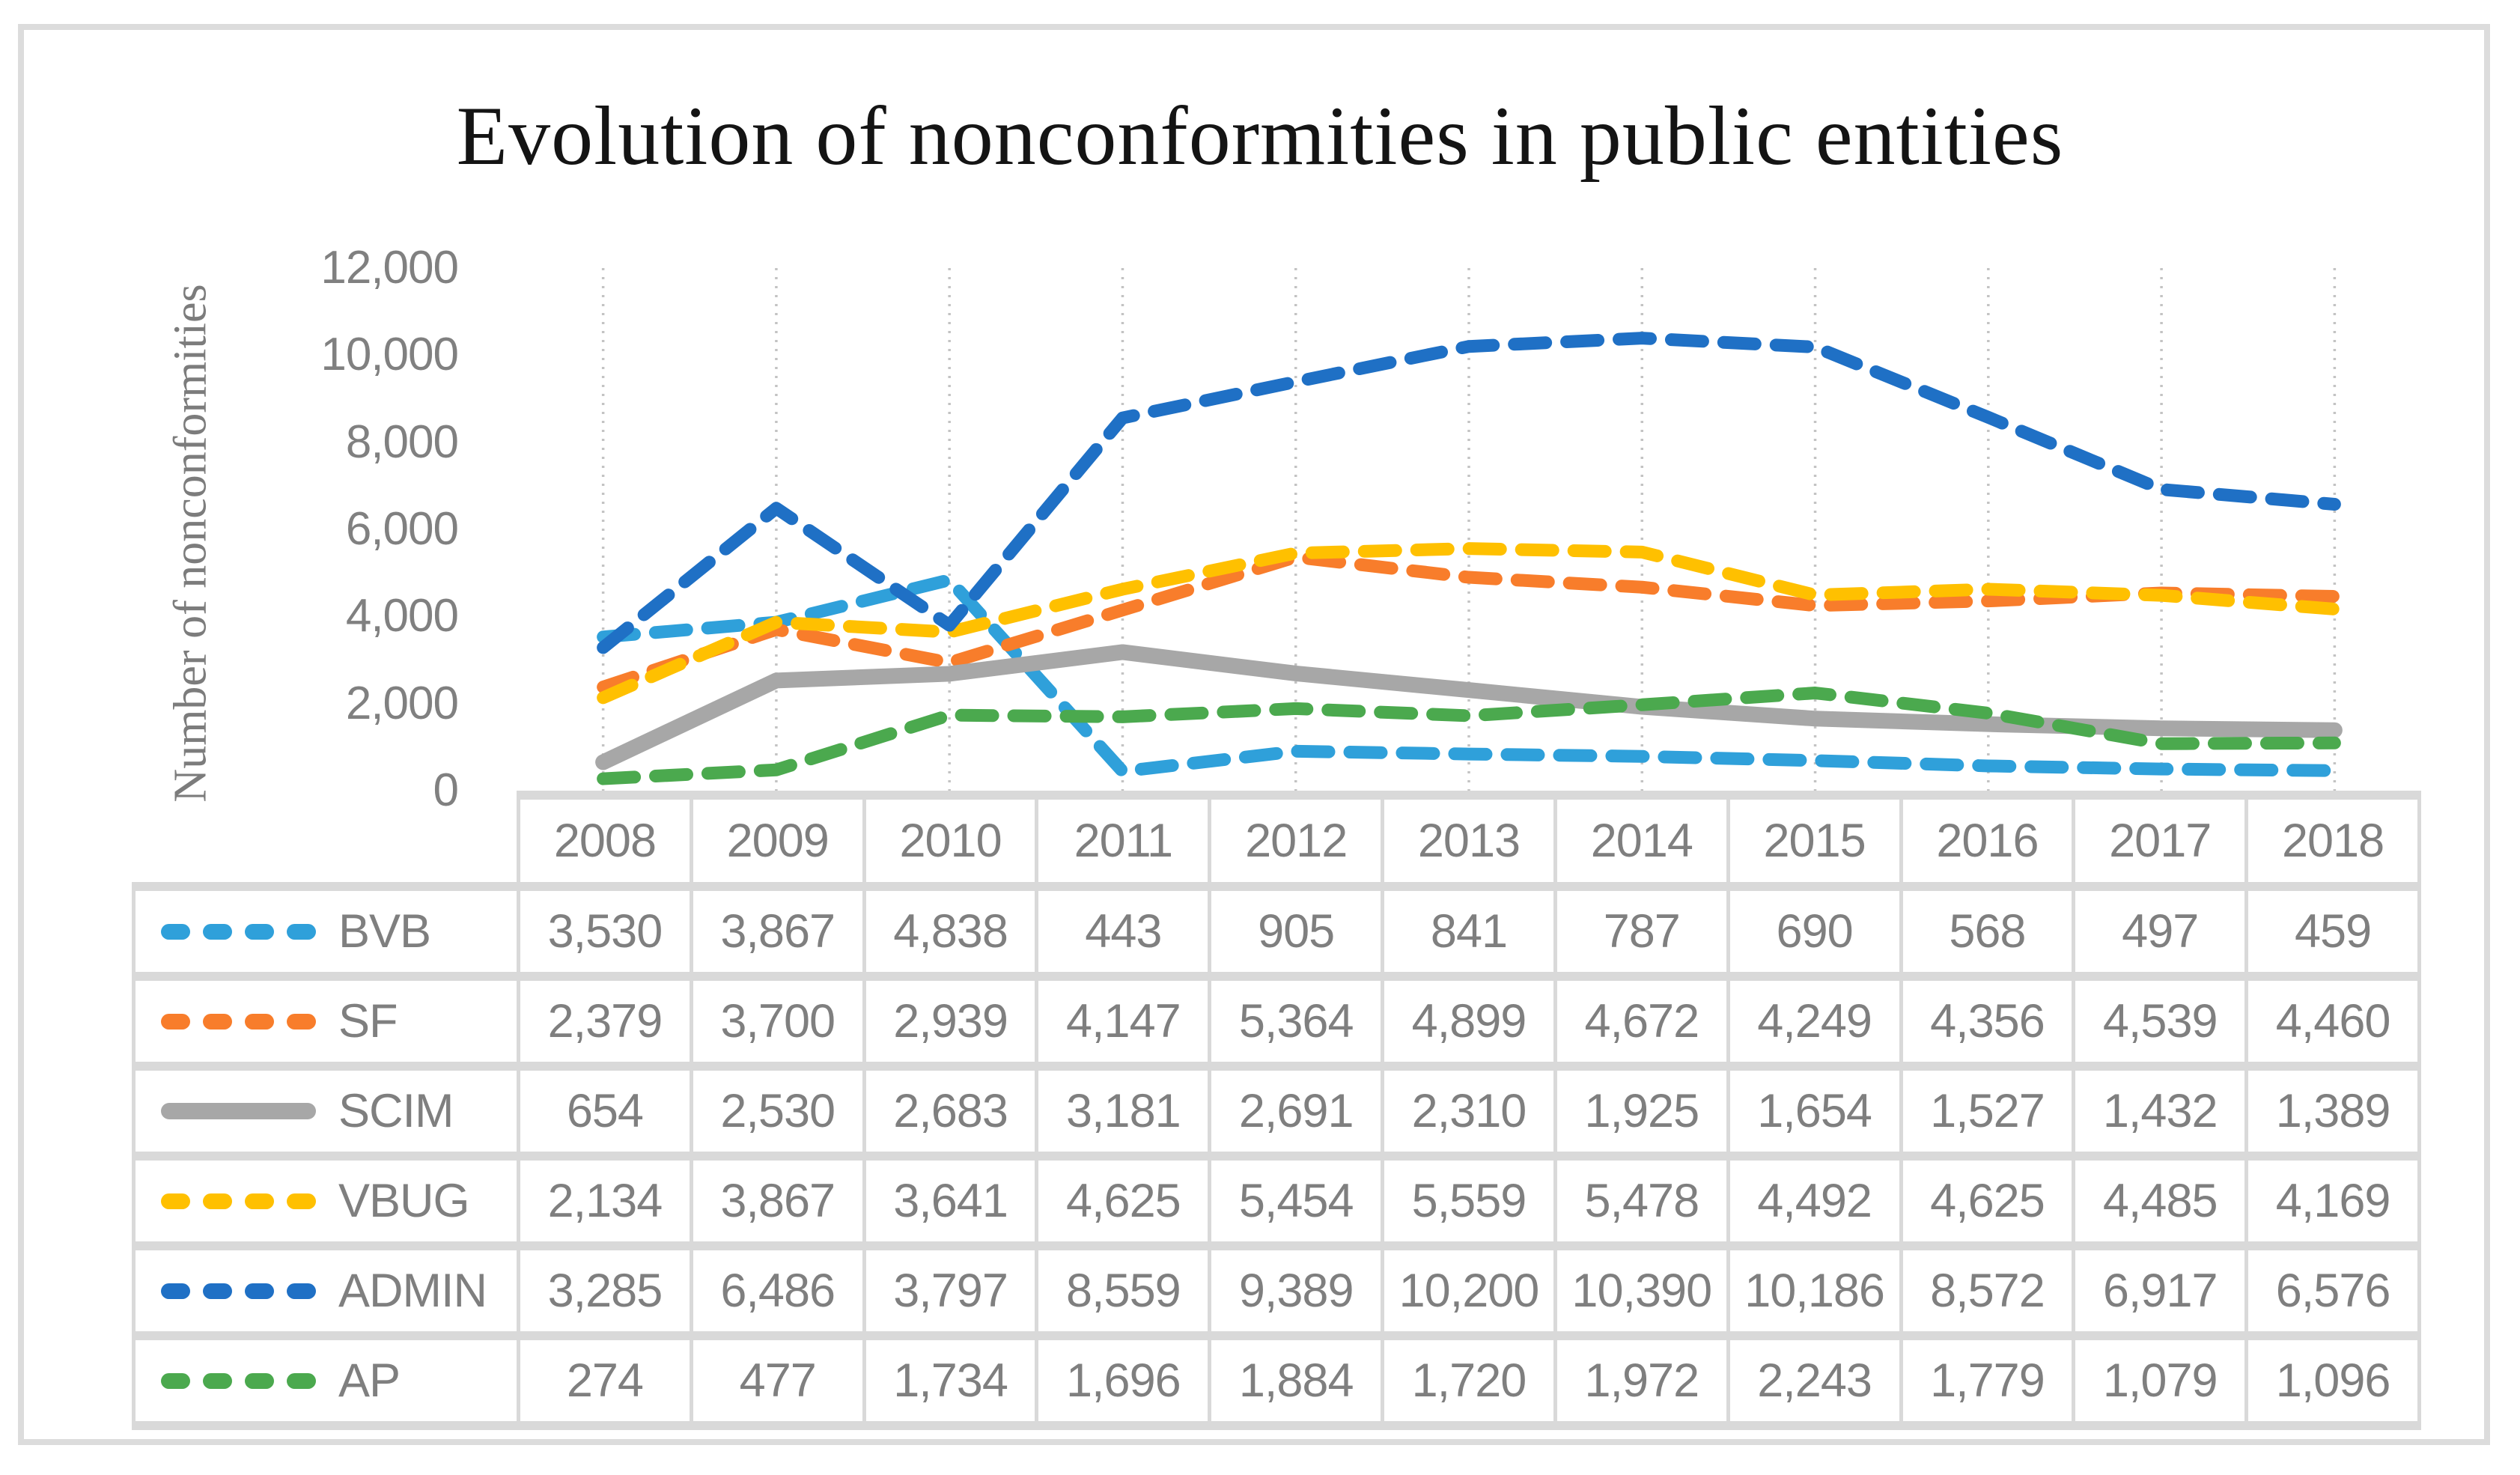 This screenshot has height=1475, width=2520. Describe the element at coordinates (2160, 841) in the screenshot. I see `year-header-cell: 2017` at that location.